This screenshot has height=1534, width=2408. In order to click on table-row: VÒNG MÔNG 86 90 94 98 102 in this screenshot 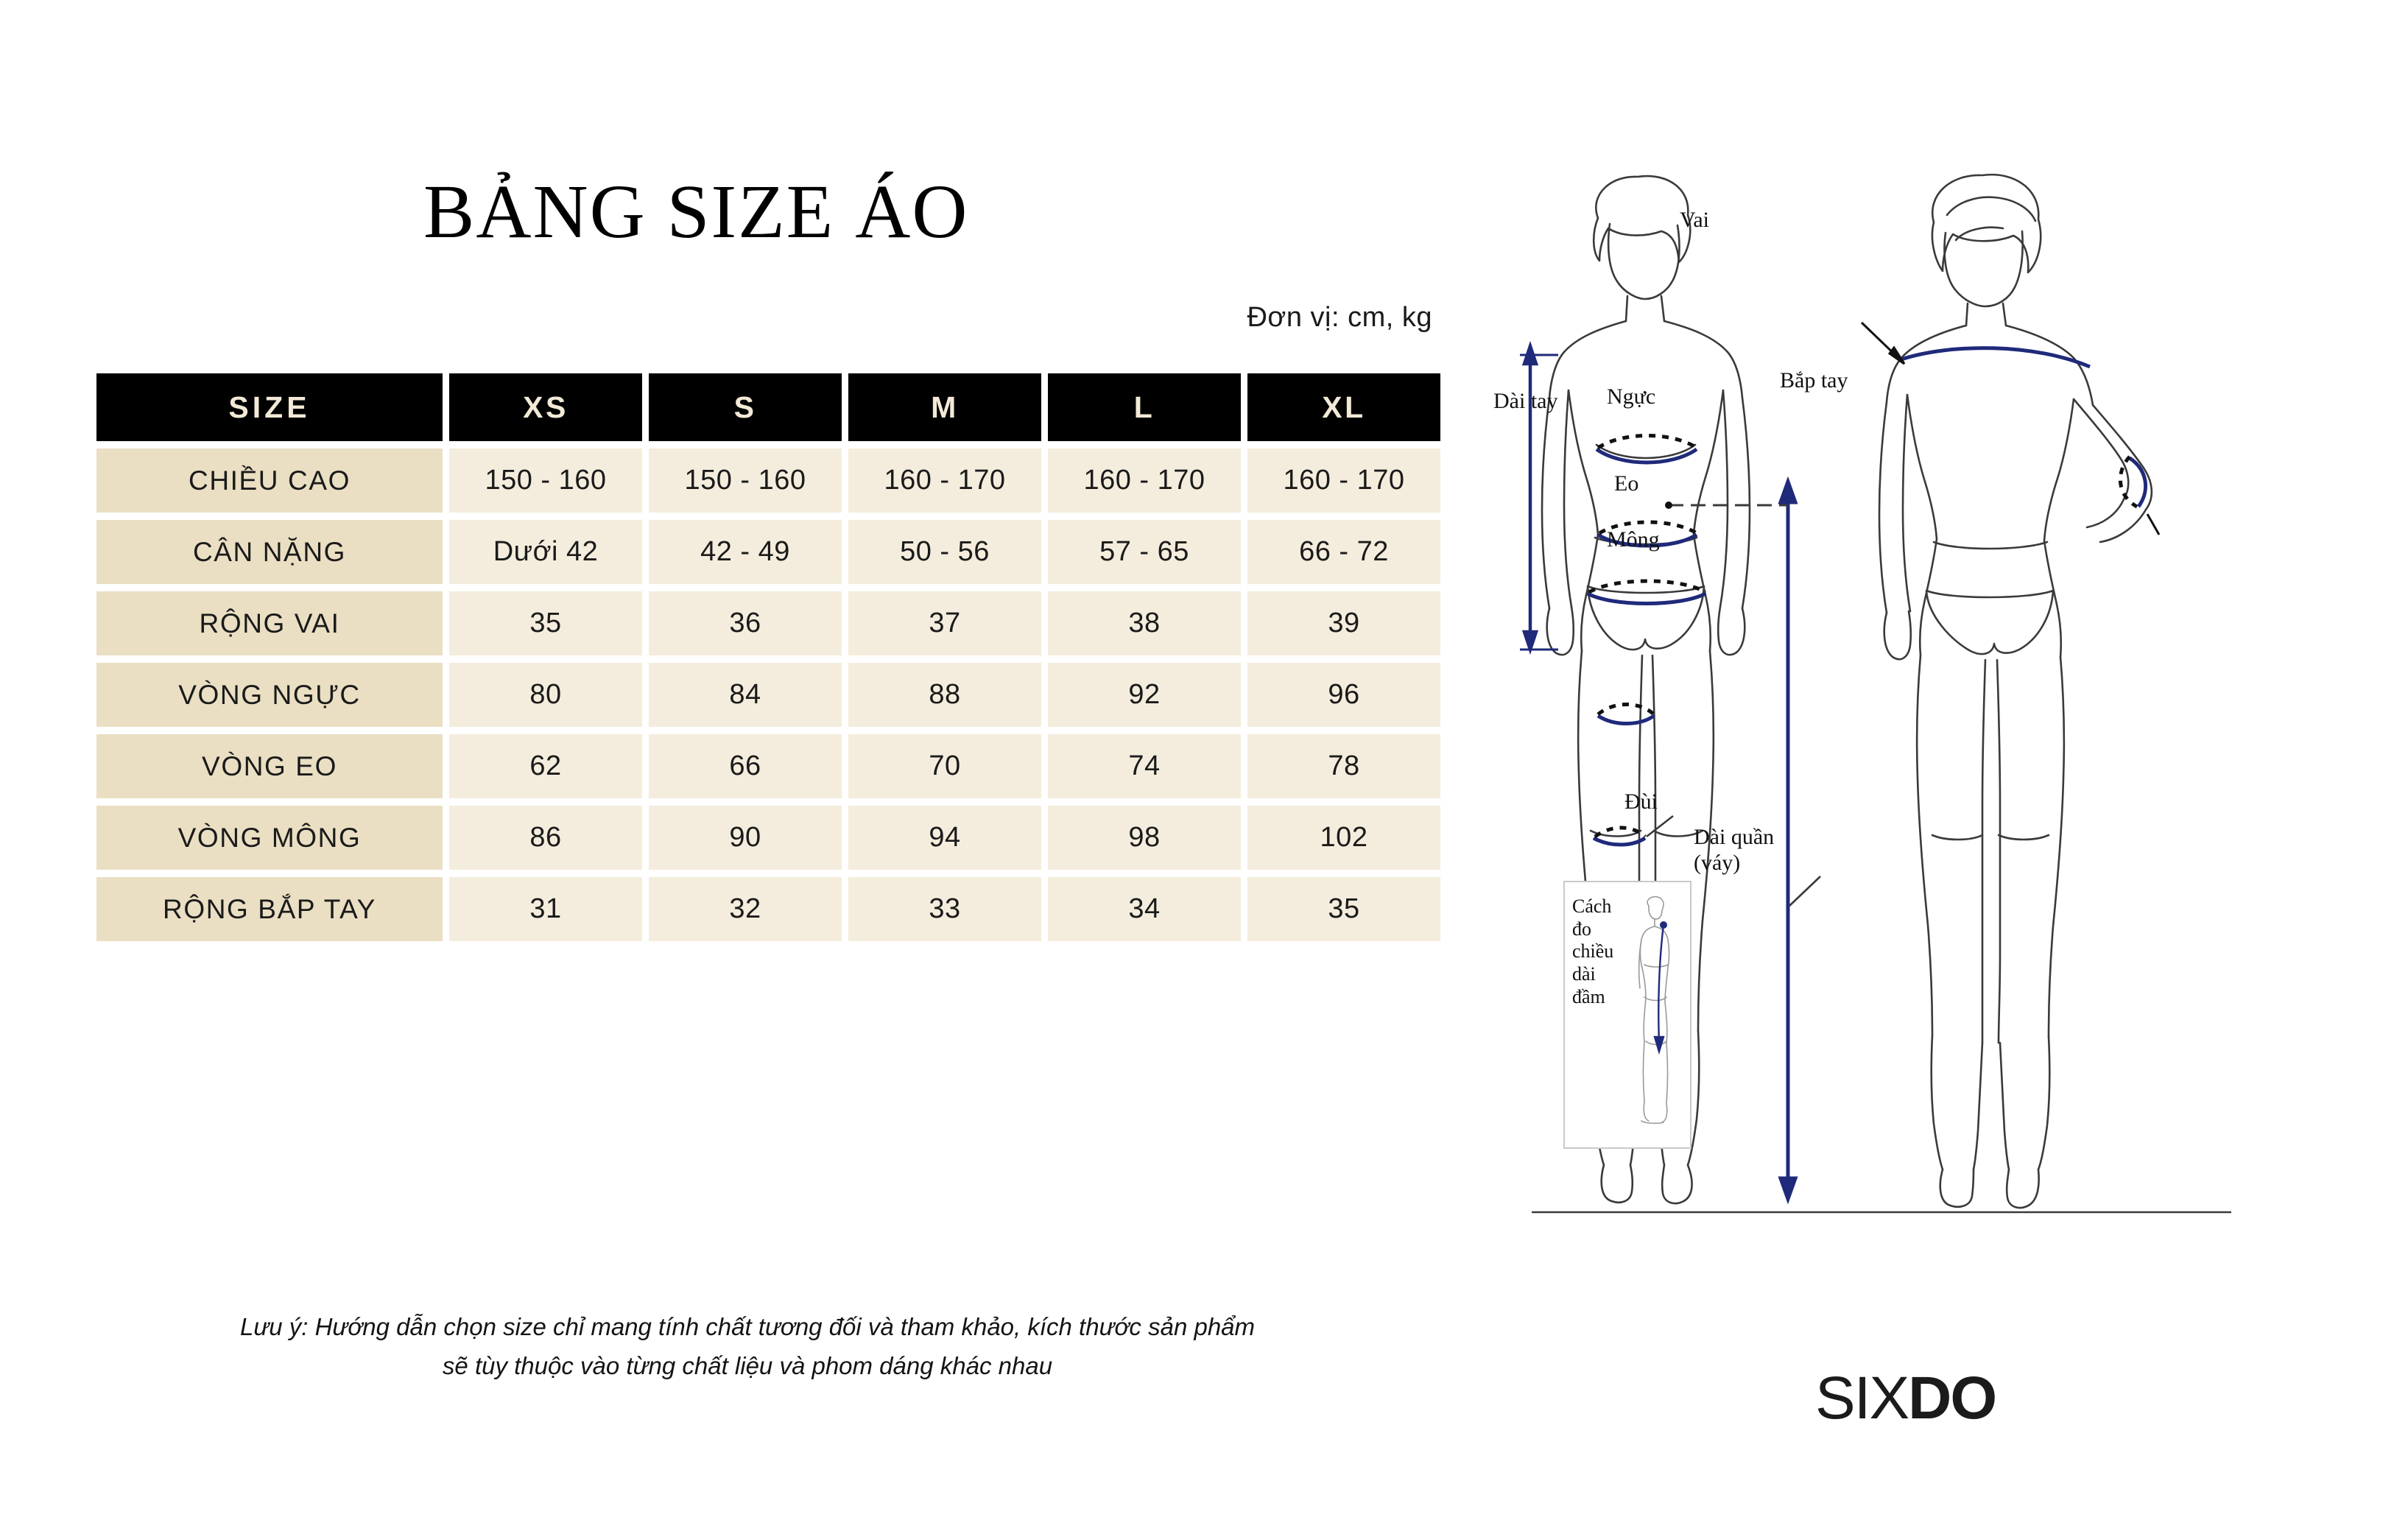, I will do `click(768, 838)`.